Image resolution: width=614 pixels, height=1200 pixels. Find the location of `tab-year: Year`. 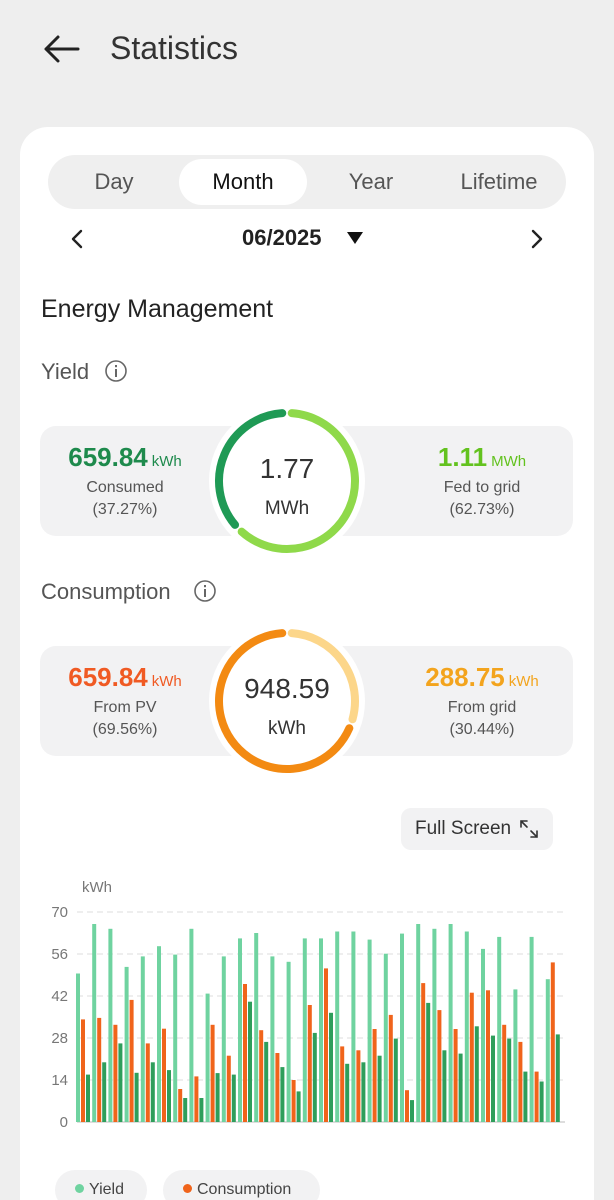

tab-year: Year is located at coordinates (371, 181).